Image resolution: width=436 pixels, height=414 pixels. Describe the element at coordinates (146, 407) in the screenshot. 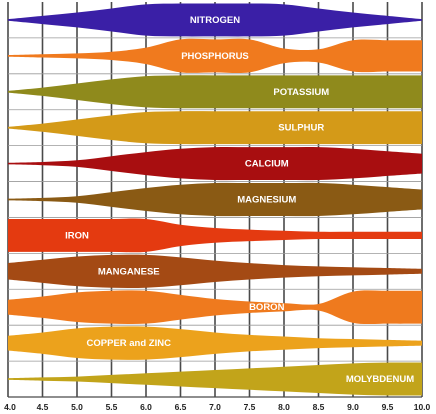

I see `x-tick-label-4: 6.0` at that location.